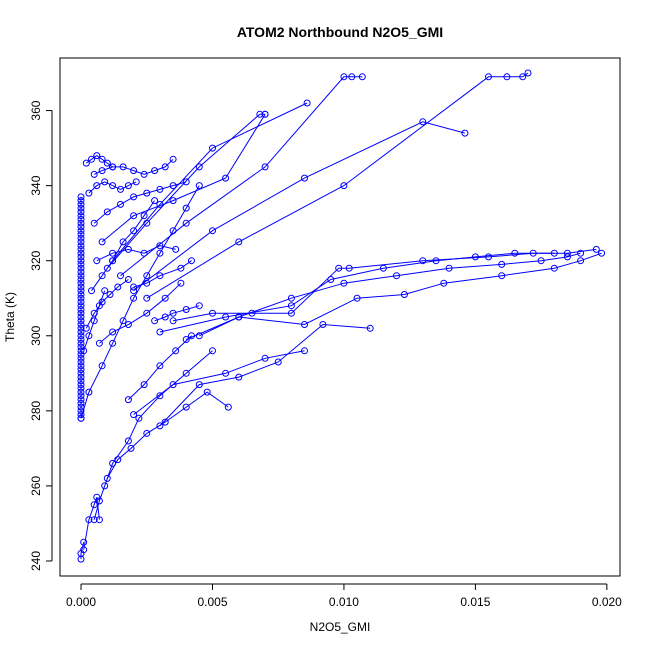 Image resolution: width=650 pixels, height=650 pixels. Describe the element at coordinates (36, 260) in the screenshot. I see `y-tick-label: 320` at that location.